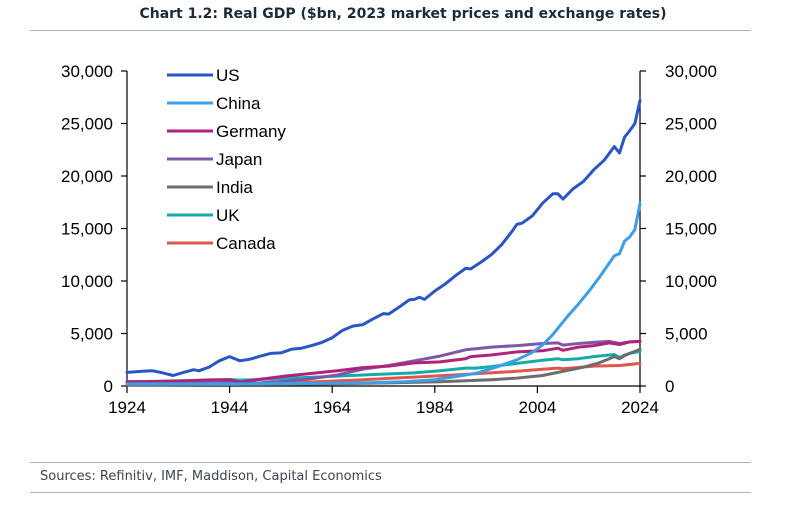 The width and height of the screenshot is (806, 514). I want to click on y-tick-label-right: 0, so click(669, 386).